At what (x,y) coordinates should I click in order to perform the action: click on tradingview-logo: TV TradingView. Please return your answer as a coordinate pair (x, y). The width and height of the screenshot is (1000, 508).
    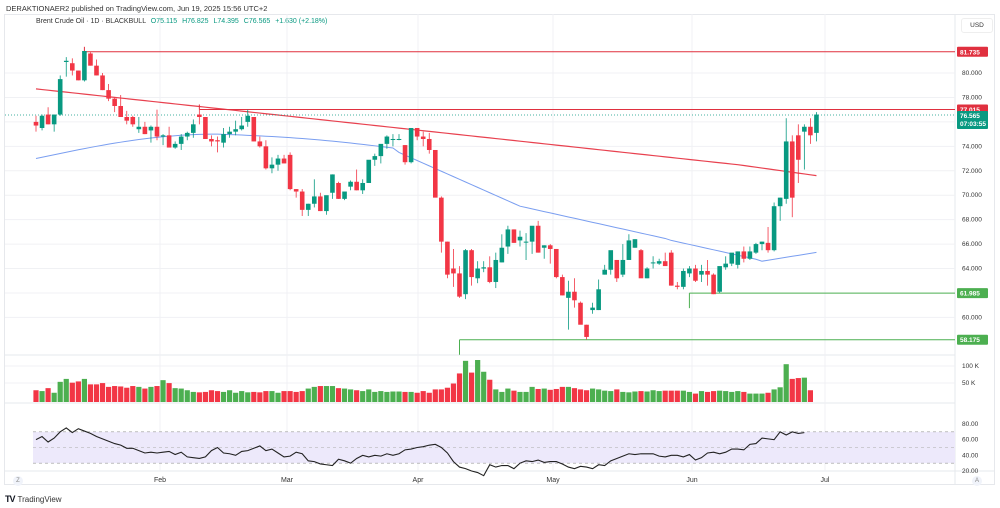
    Looking at the image, I should click on (33, 499).